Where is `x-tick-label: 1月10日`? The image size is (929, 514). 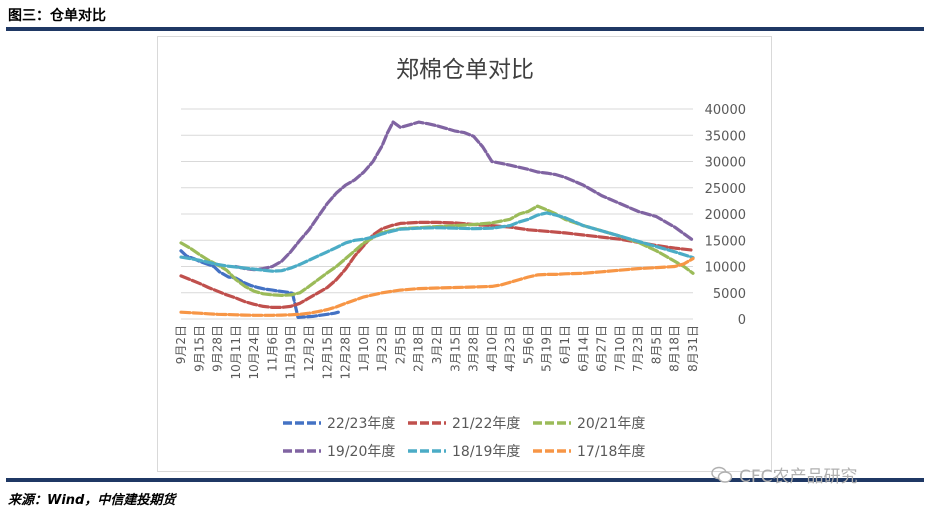 x-tick-label: 1月10日 is located at coordinates (364, 348).